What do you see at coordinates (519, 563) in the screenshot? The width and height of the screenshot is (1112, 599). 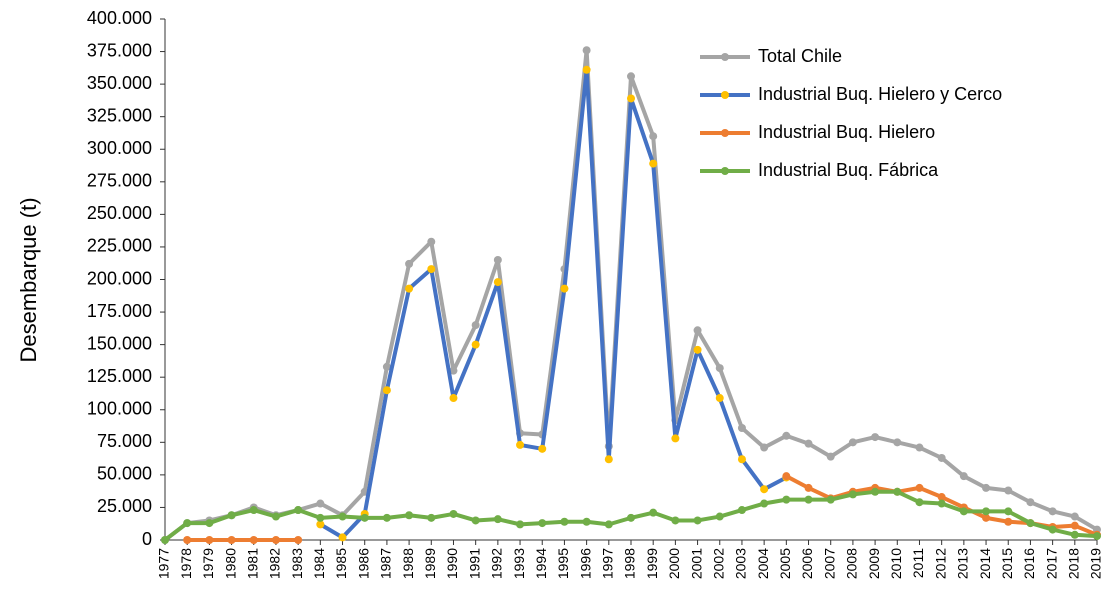 I see `x-tick-label: 1993` at bounding box center [519, 563].